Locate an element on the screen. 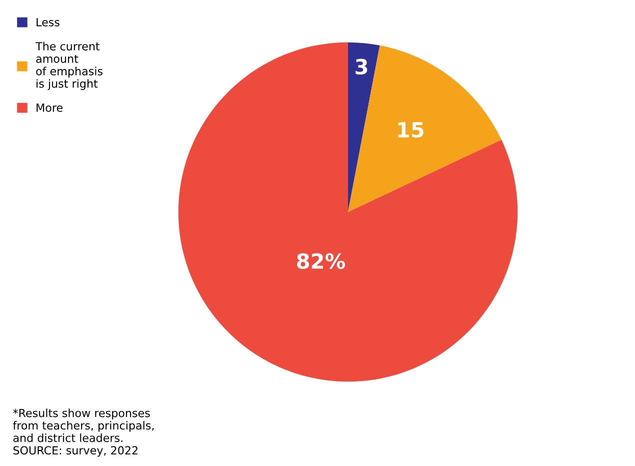 Image resolution: width=635 pixels, height=466 pixels. data-label: 15 is located at coordinates (411, 130).